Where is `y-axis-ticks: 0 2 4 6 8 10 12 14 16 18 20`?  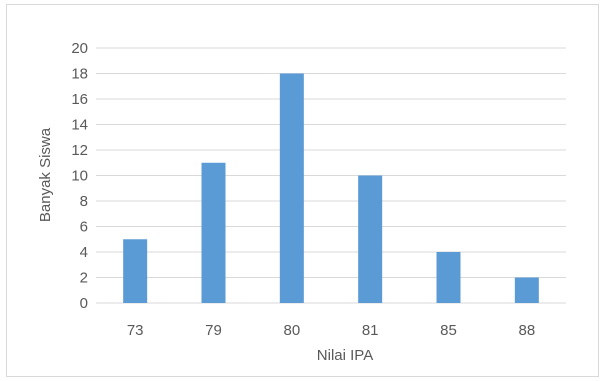 y-axis-ticks: 0 2 4 6 8 10 12 14 16 18 20 is located at coordinates (79, 176).